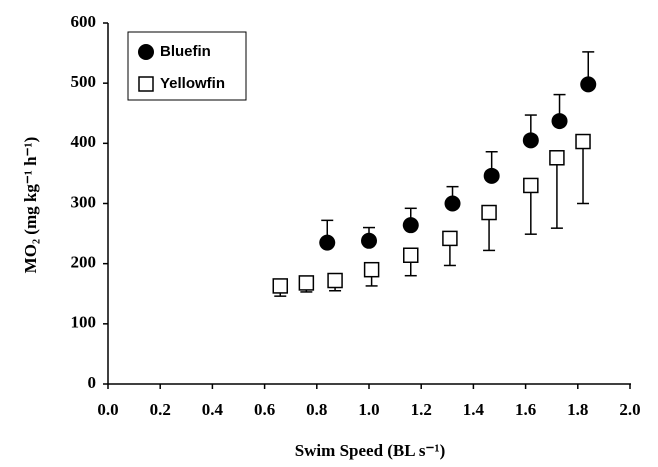 Image resolution: width=658 pixels, height=467 pixels. Describe the element at coordinates (160, 409) in the screenshot. I see `x-tick-label: 0.2` at that location.